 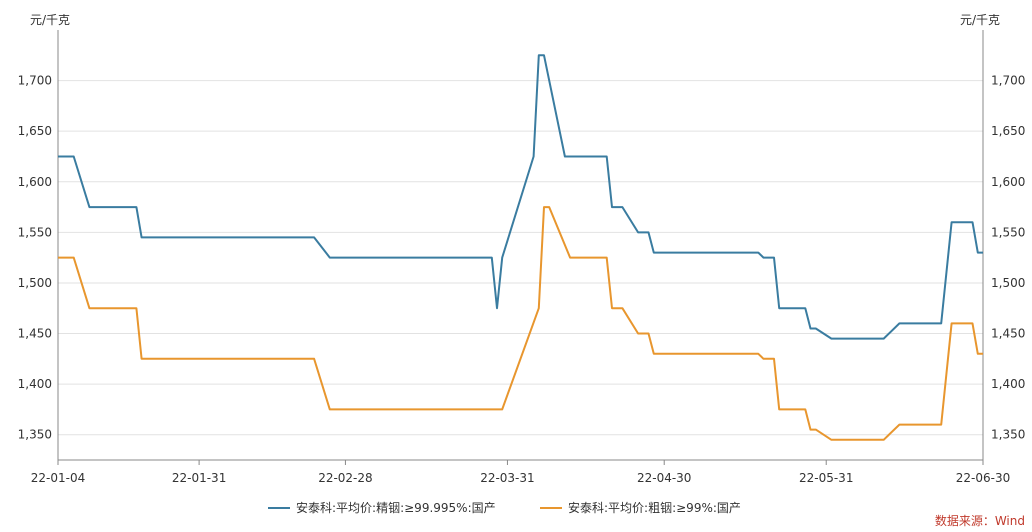 What do you see at coordinates (664, 478) in the screenshot?
I see `x-tick-label: 22-04-30` at bounding box center [664, 478].